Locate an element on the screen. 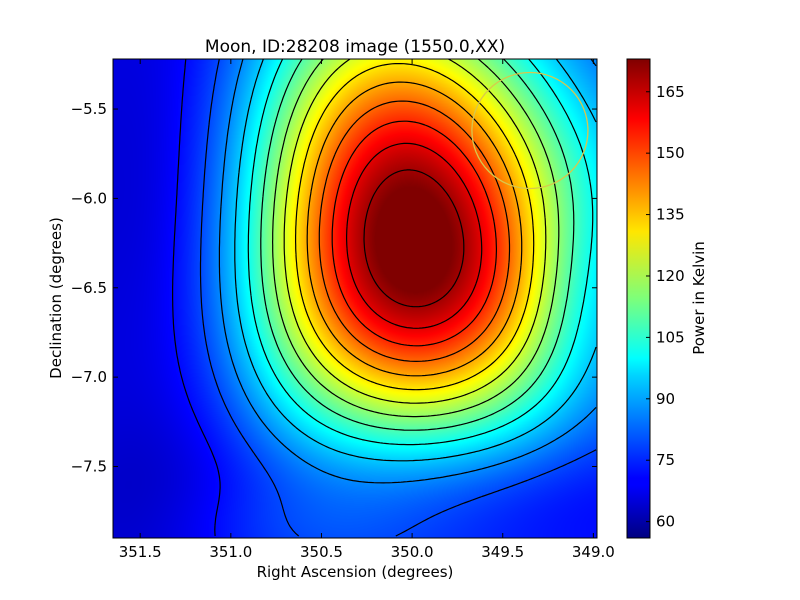  y-tick-label: −6.0 is located at coordinates (89, 198).